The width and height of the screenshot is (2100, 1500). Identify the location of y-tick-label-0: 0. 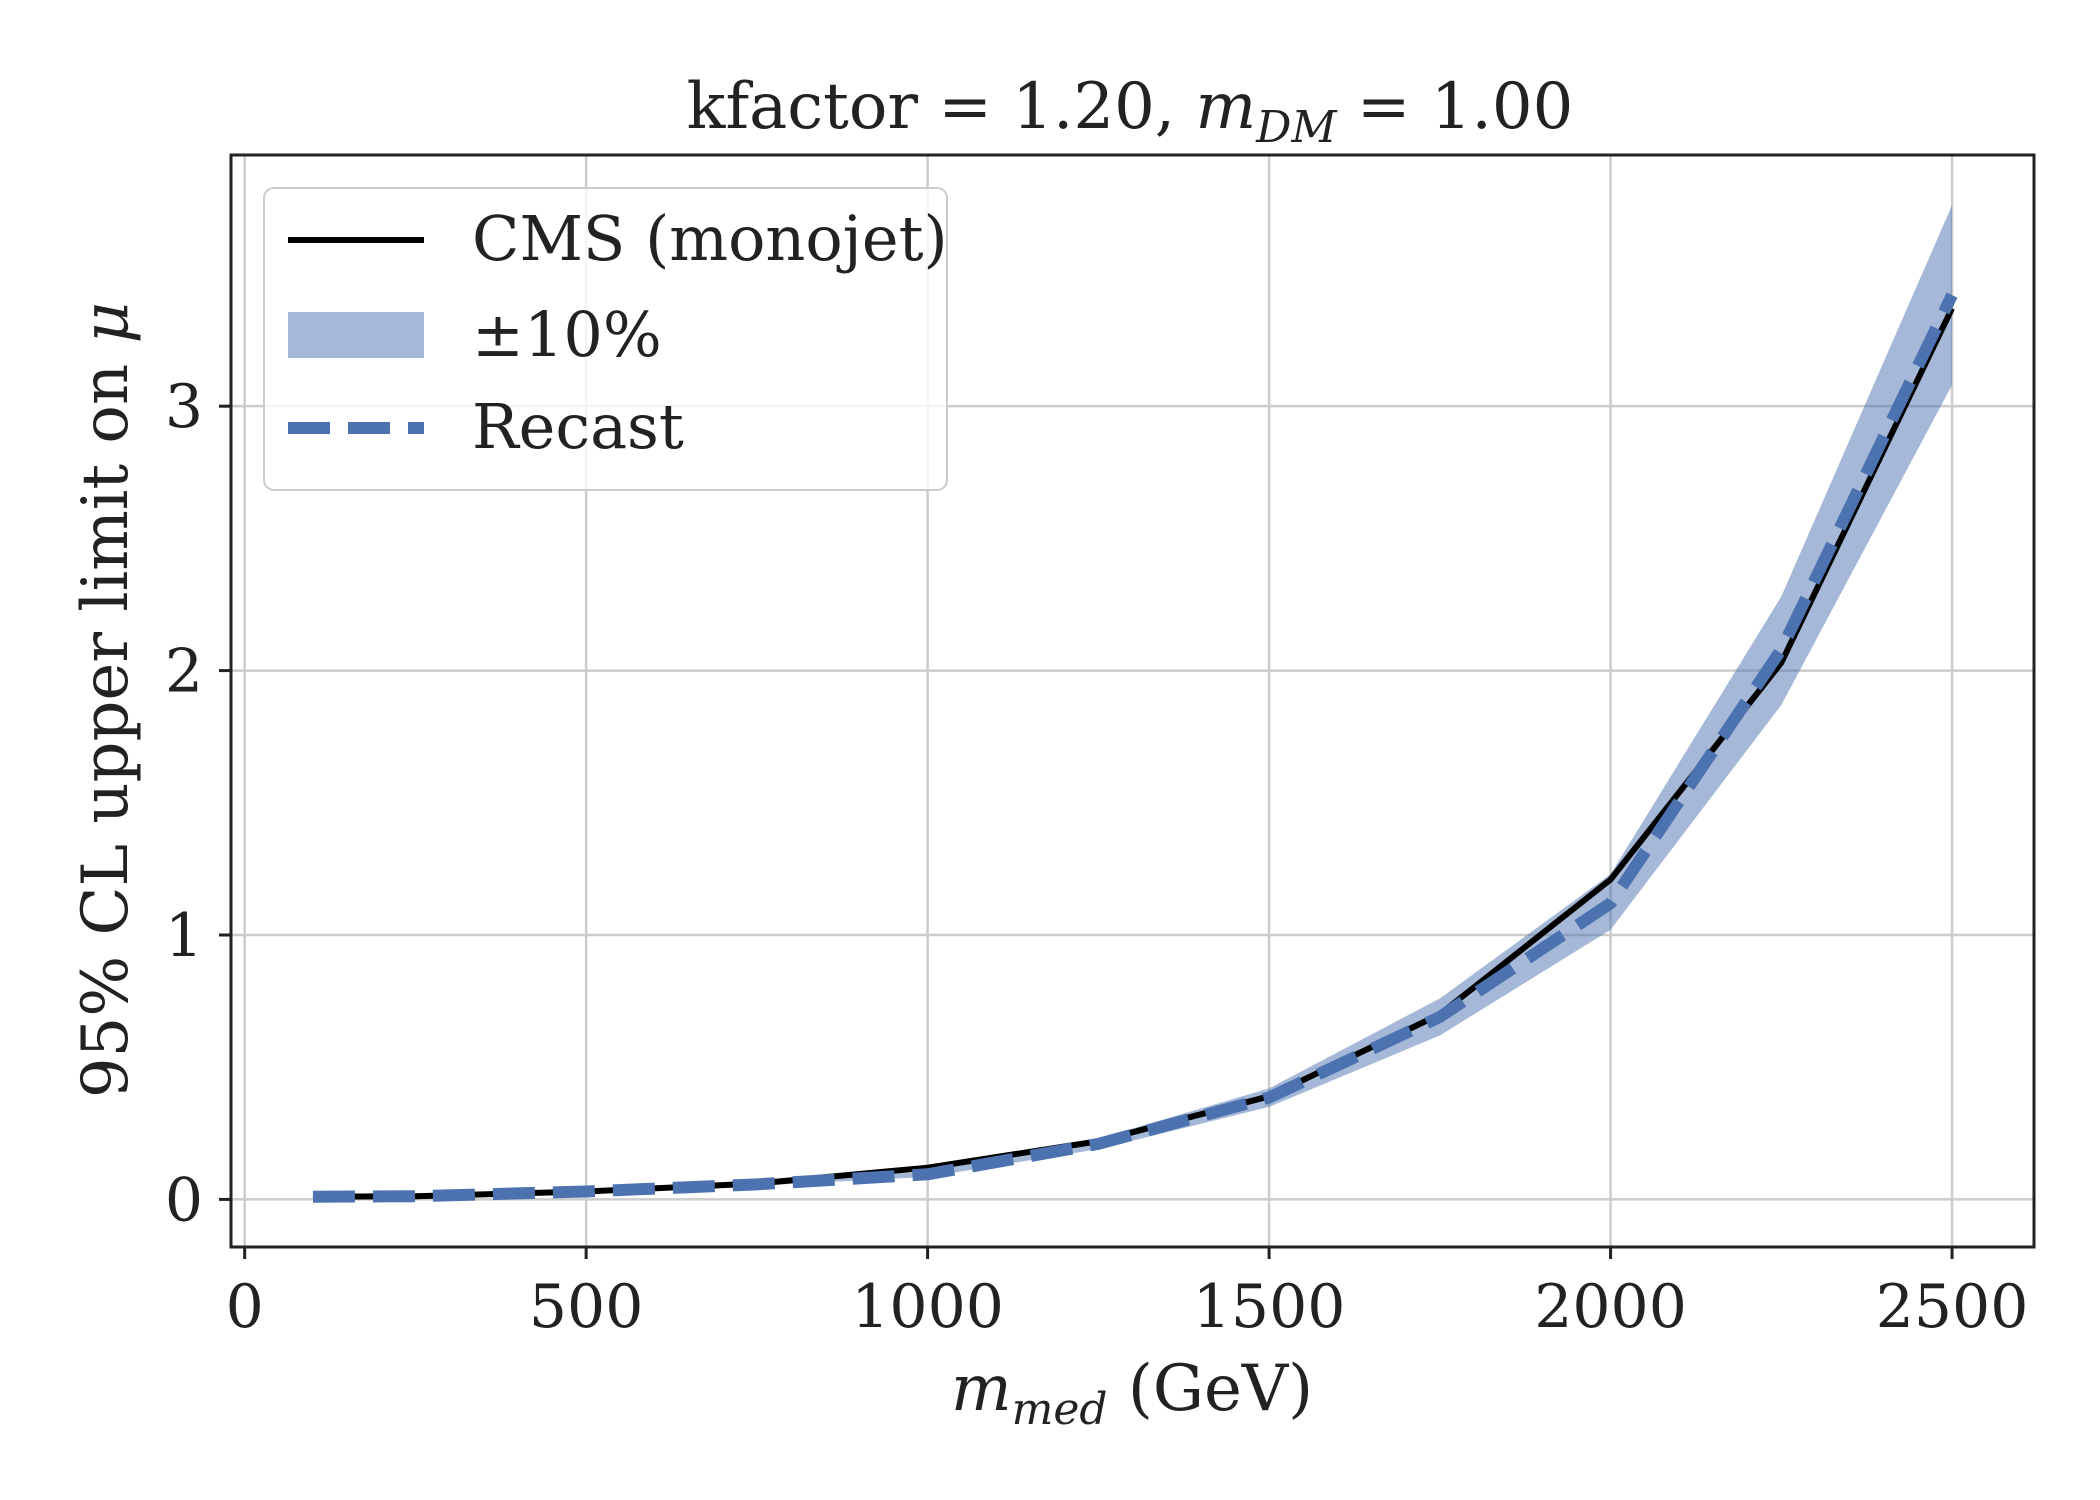
(184, 1200).